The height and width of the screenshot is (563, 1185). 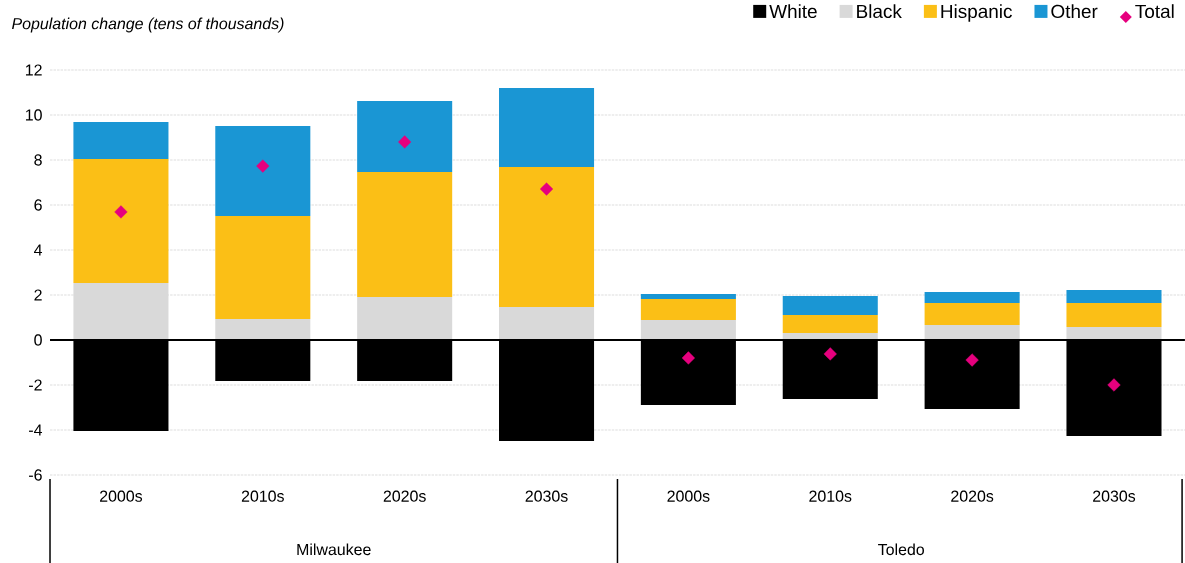 I want to click on legend-label: Black, so click(x=879, y=11).